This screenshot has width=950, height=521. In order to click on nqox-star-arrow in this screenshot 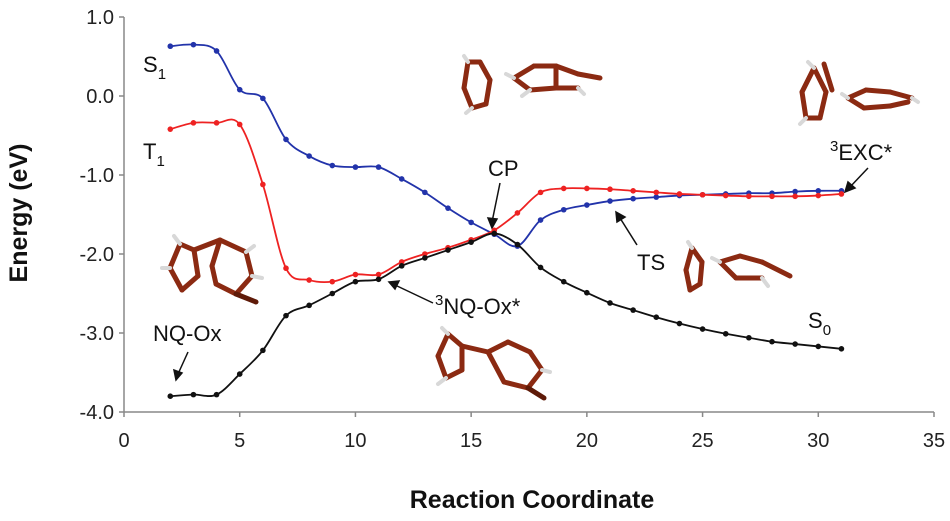, I will do `click(414, 294)`.